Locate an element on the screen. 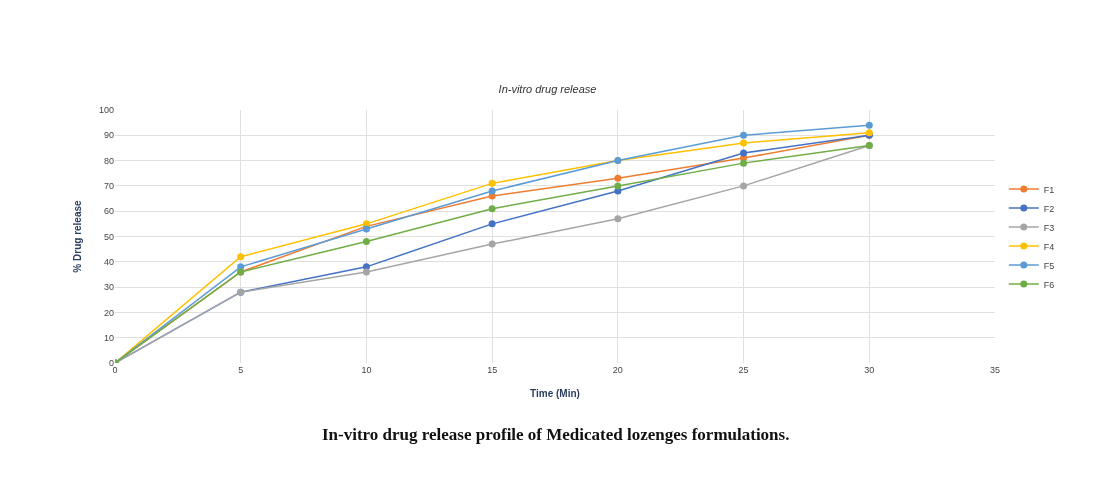  y-tick-label: 40 is located at coordinates (108, 261).